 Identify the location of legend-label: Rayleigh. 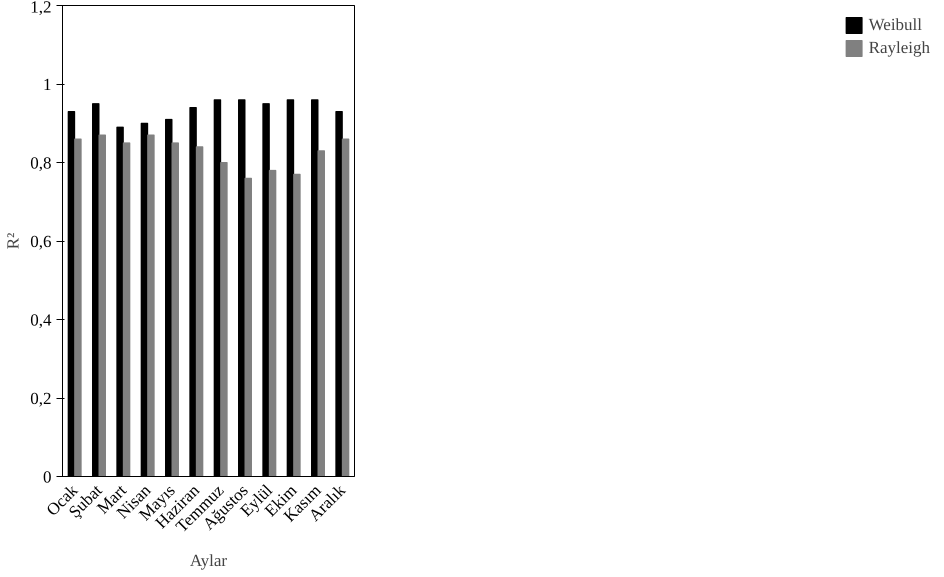
(899, 48).